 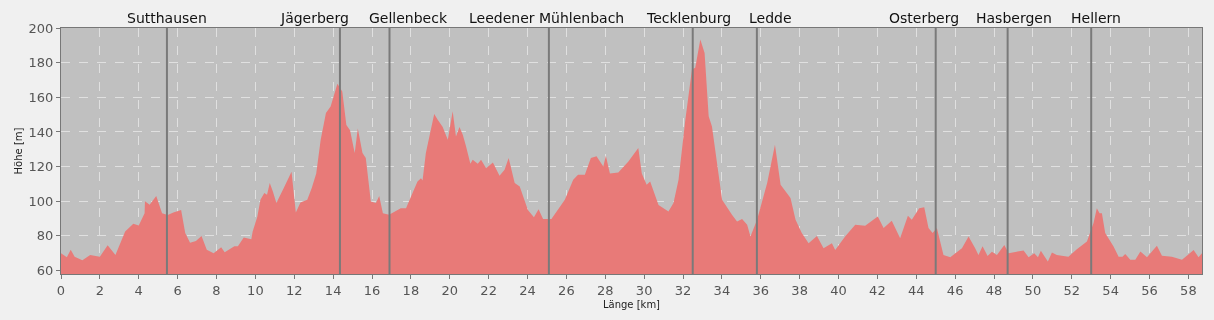 I want to click on ref-line-label: Osterberg, so click(x=924, y=18).